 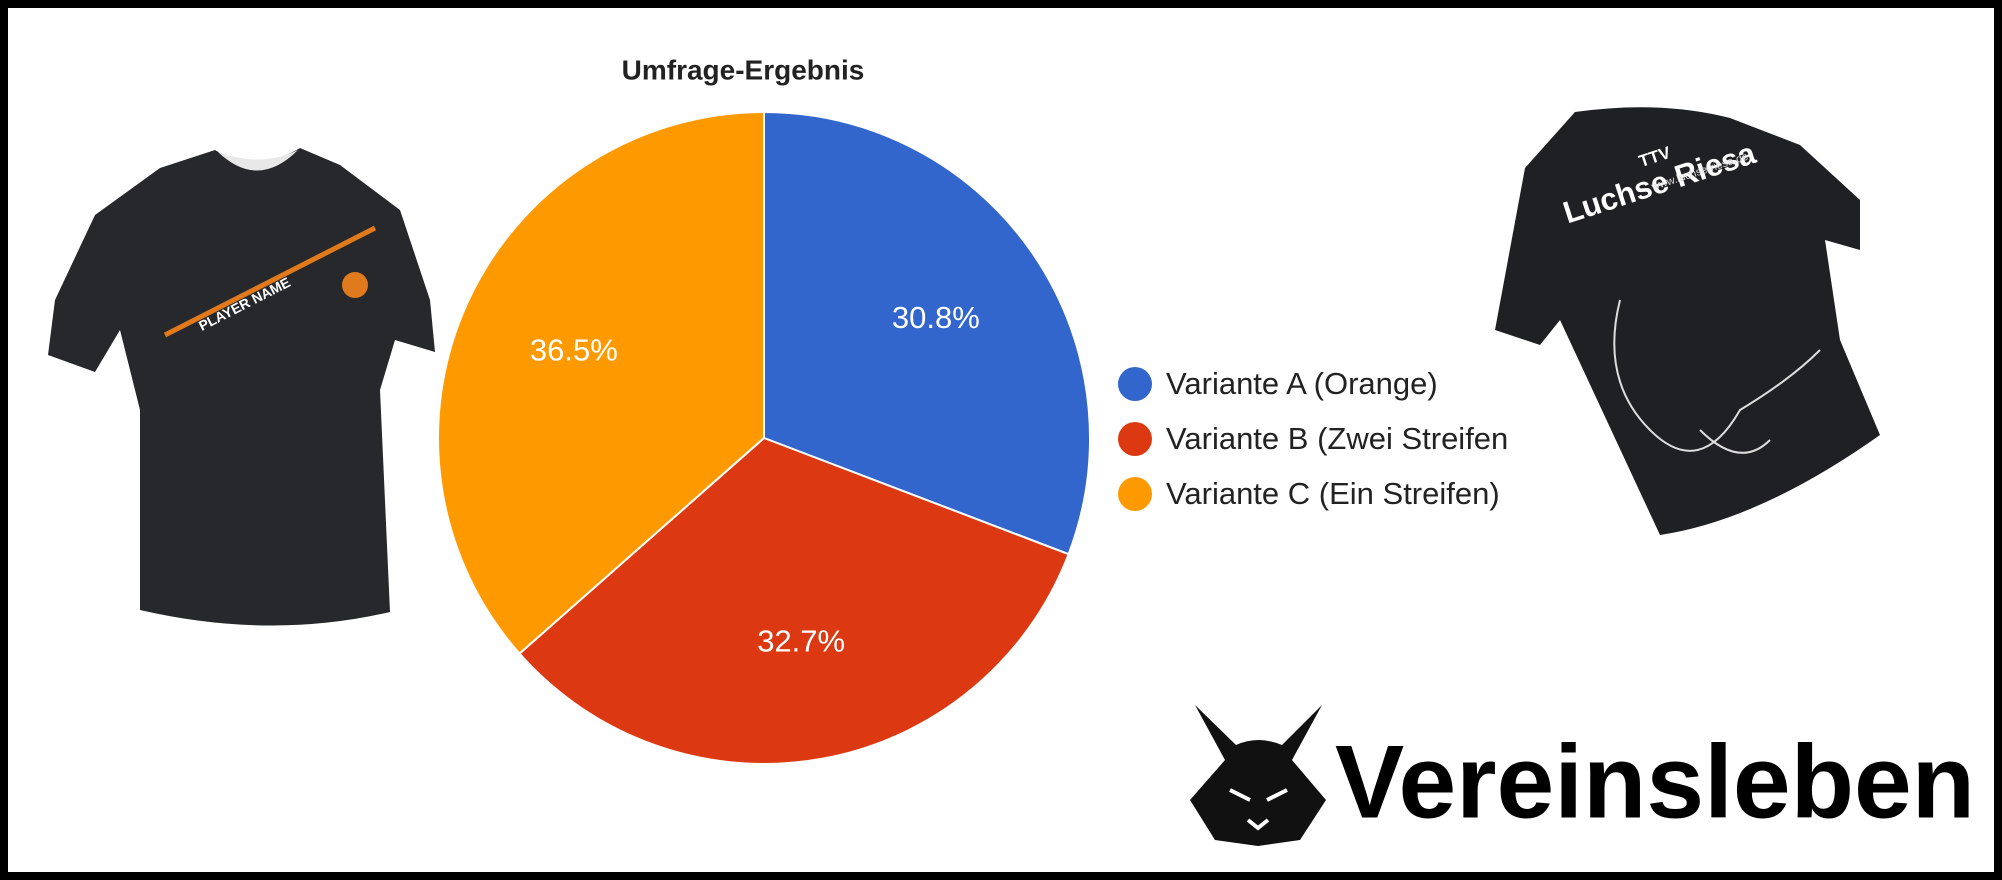 I want to click on data-label: 30.8%, so click(x=936, y=317).